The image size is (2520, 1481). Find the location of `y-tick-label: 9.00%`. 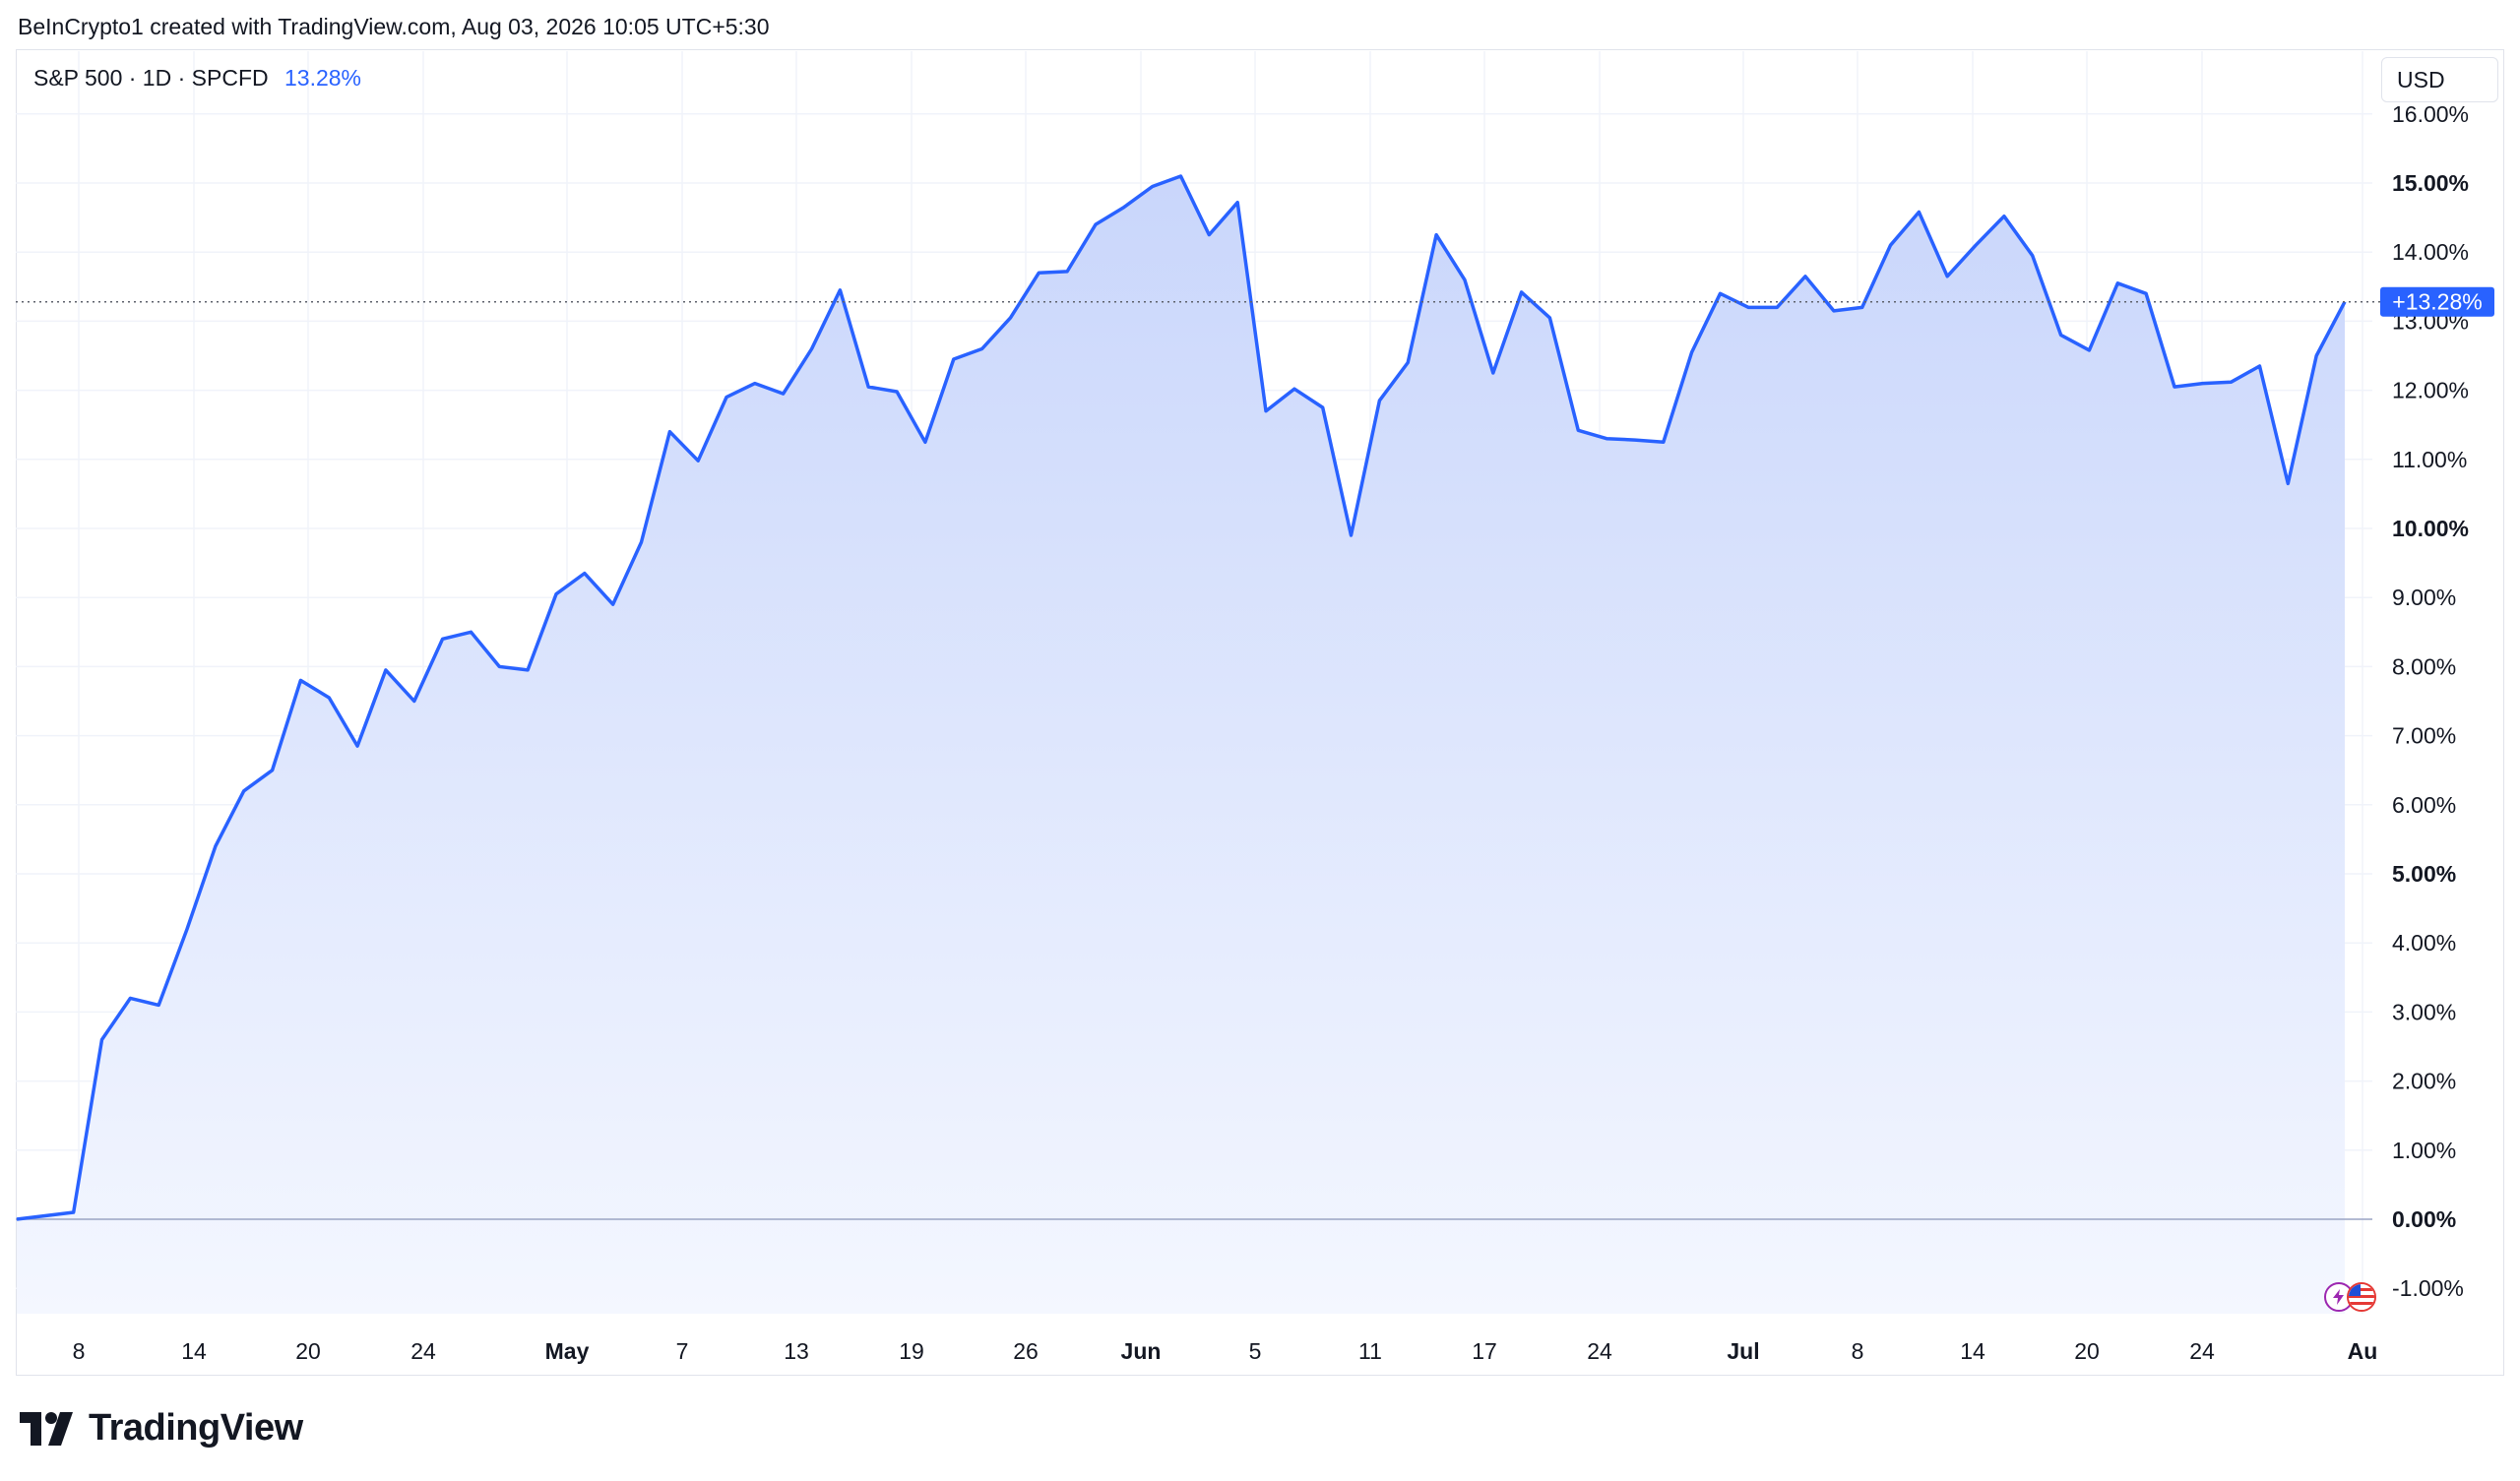

y-tick-label: 9.00% is located at coordinates (2424, 597).